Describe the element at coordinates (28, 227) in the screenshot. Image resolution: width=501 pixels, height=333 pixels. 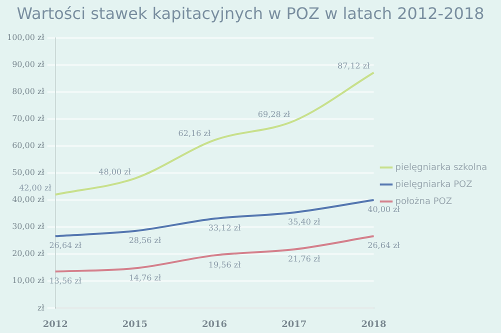
I see `y-tick-label: 30,00 zł` at that location.